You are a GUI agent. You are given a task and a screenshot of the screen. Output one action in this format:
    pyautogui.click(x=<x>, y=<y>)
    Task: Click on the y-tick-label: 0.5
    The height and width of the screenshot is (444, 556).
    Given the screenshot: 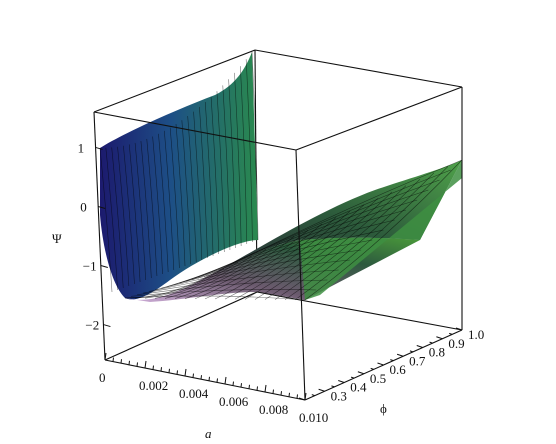 What is the action you would take?
    pyautogui.click(x=378, y=378)
    